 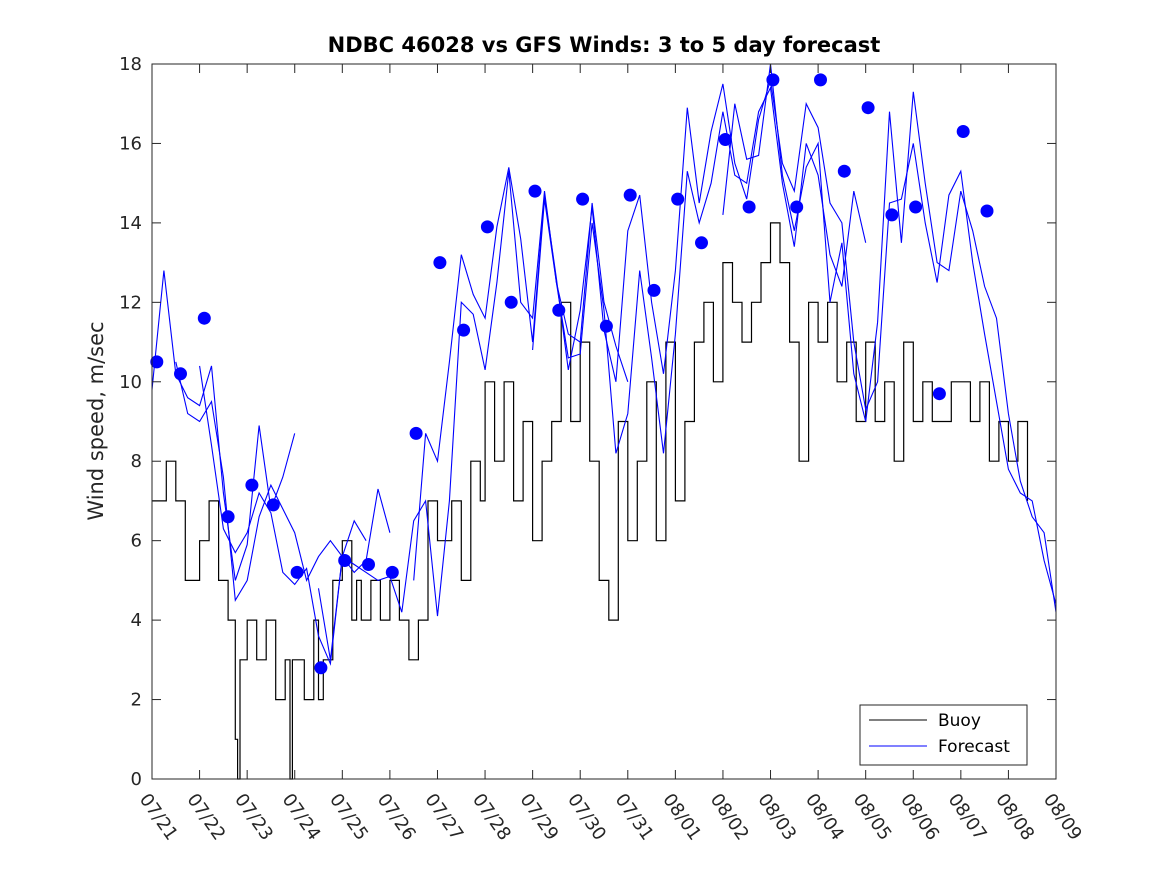 I want to click on y-tick-label: 2, so click(x=136, y=700).